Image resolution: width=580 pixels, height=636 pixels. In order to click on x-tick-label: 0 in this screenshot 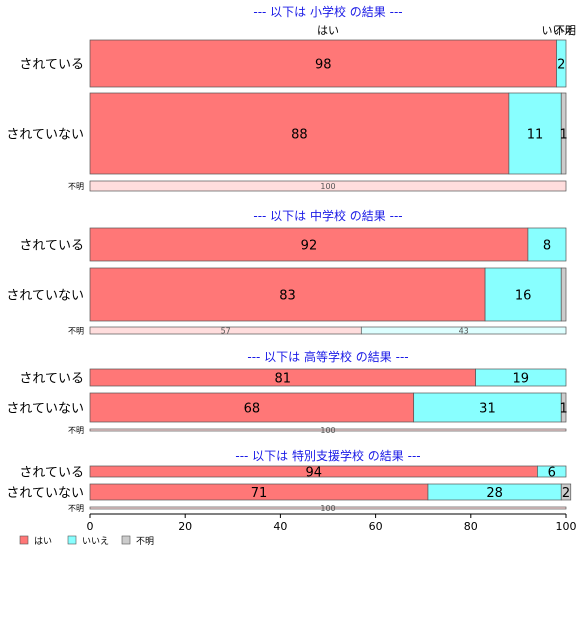, I will do `click(90, 526)`.